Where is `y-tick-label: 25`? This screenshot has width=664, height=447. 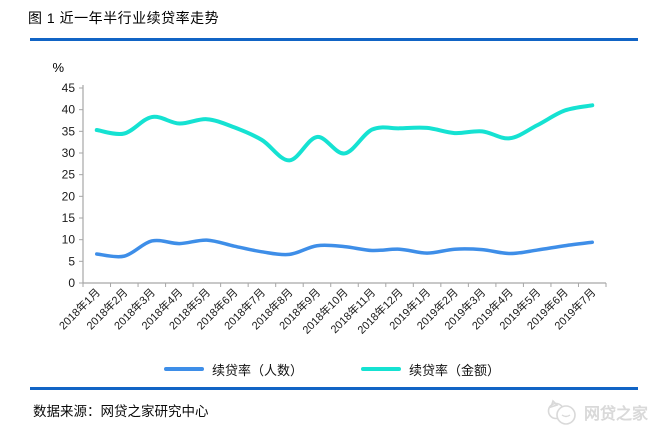 y-tick-label: 25 is located at coordinates (69, 175).